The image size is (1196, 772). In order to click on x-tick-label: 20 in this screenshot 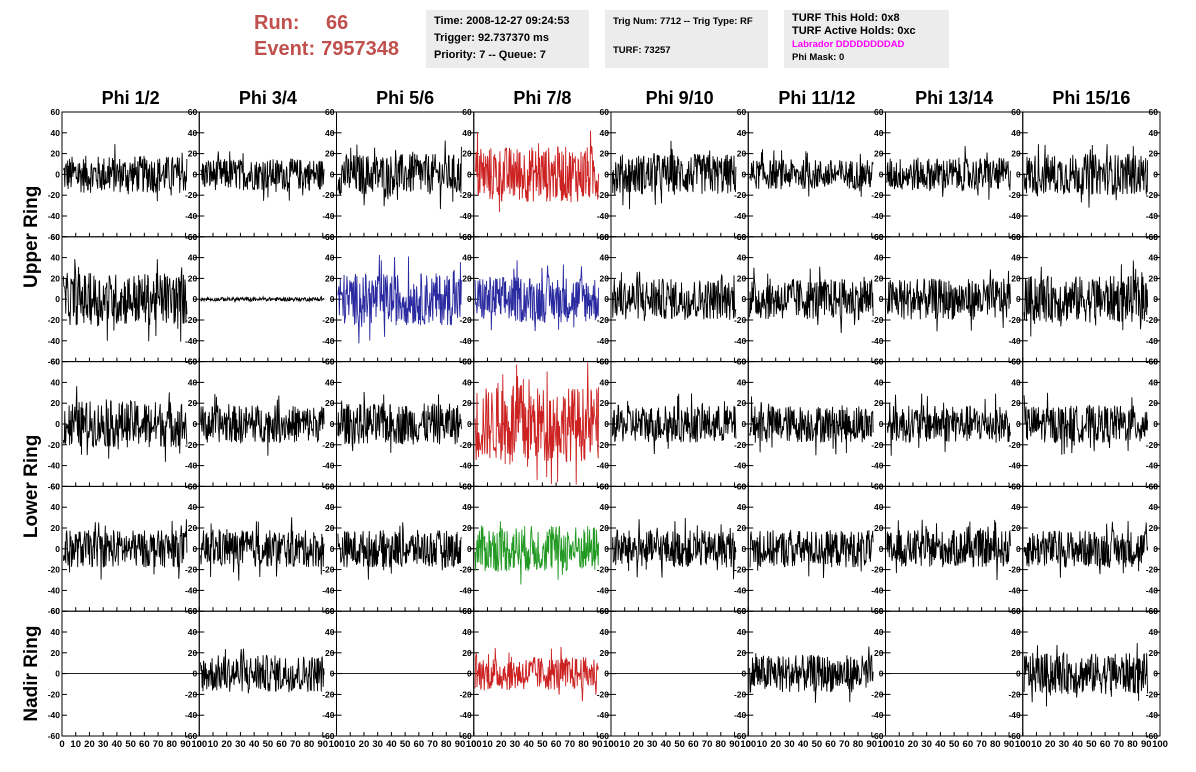, I will do `click(364, 744)`.